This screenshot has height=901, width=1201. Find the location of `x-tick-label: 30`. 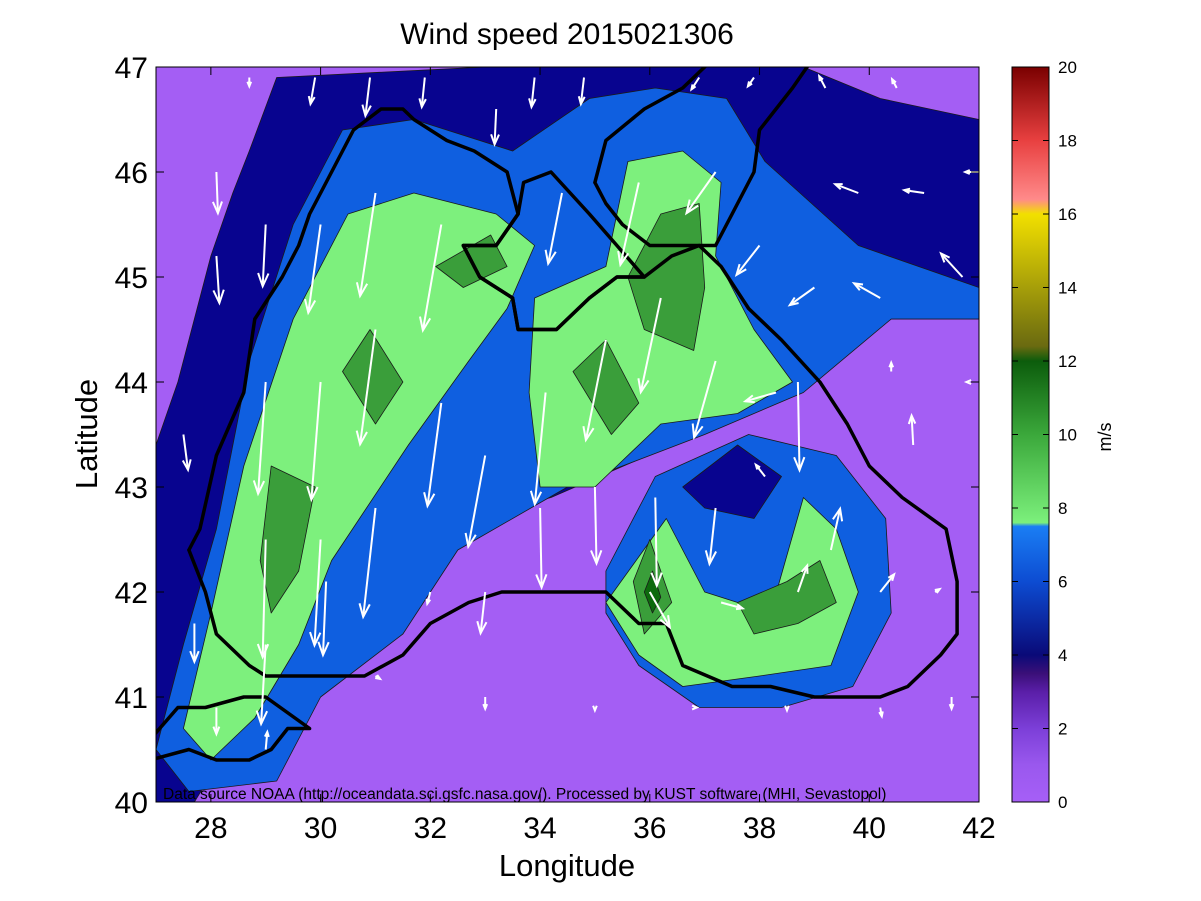

x-tick-label: 30 is located at coordinates (320, 828).